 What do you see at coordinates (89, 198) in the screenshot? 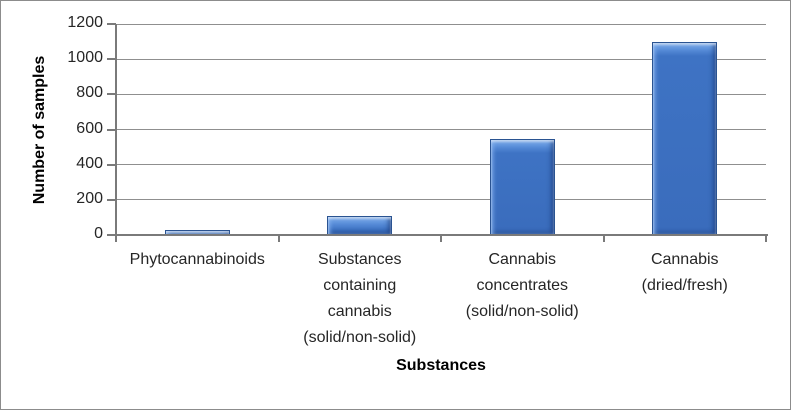
I see `y-tick-label: 200` at bounding box center [89, 198].